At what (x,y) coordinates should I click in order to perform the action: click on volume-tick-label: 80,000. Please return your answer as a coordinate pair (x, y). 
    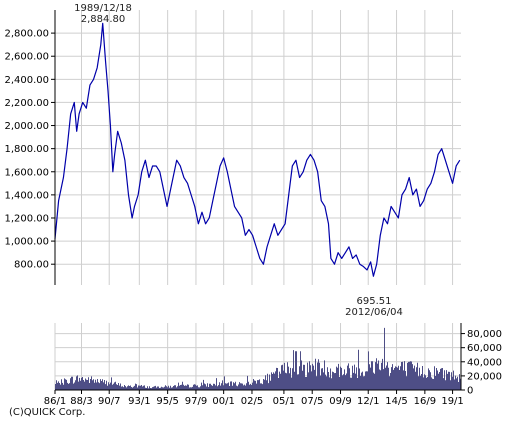
    Looking at the image, I should click on (484, 334).